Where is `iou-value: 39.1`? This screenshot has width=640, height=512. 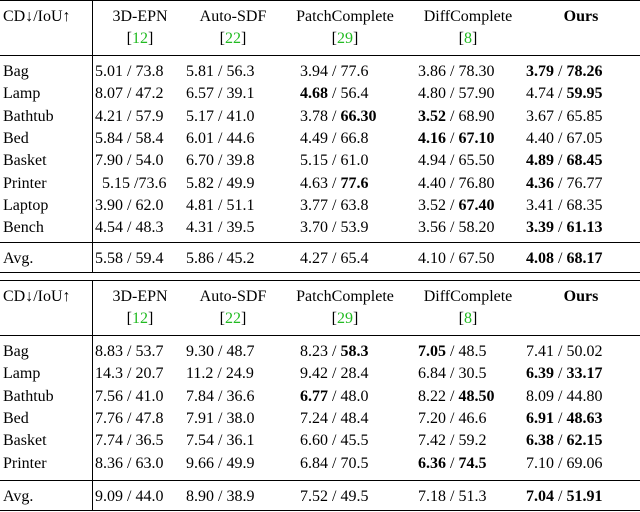 iou-value: 39.1 is located at coordinates (240, 94).